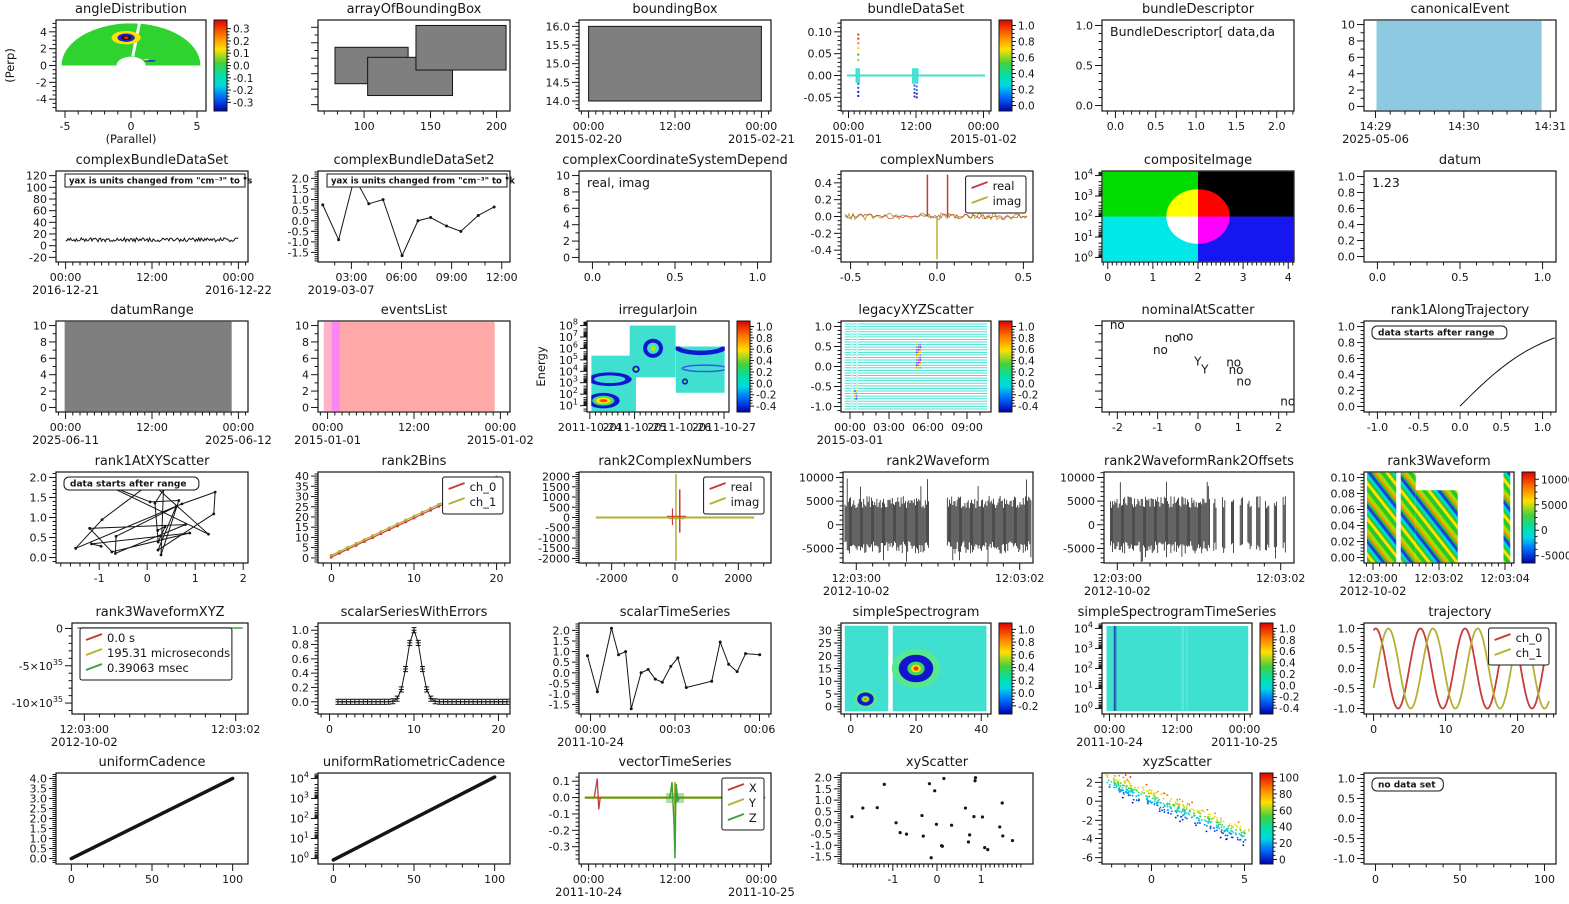  Describe the element at coordinates (1152, 277) in the screenshot. I see `svg-text: 1` at that location.